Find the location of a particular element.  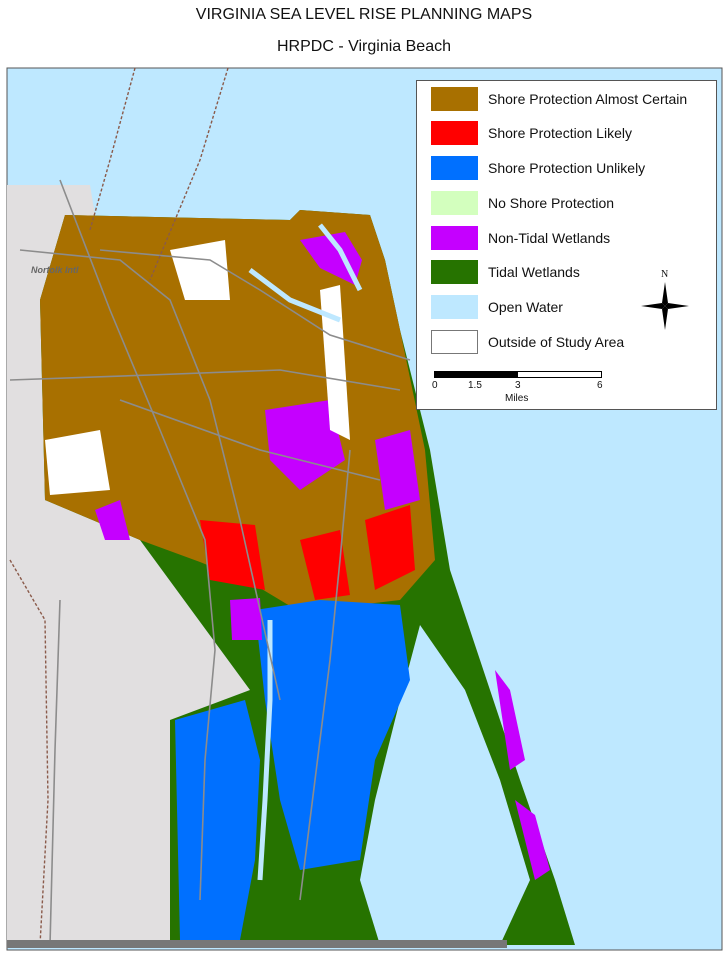

compass-rose-icon is located at coordinates (665, 306).